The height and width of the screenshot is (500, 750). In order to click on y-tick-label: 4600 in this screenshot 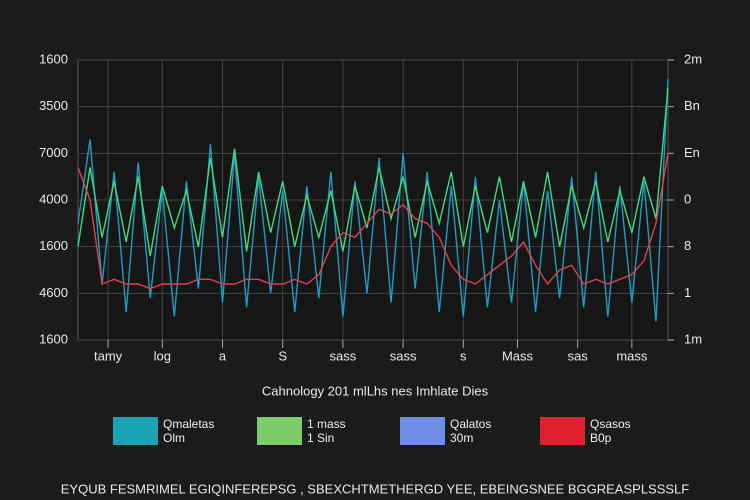, I will do `click(53, 292)`.